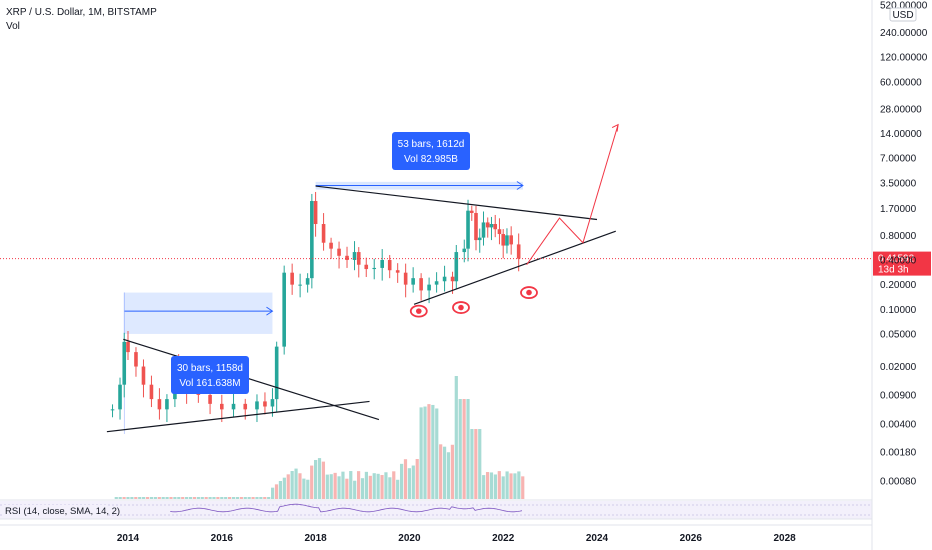  Describe the element at coordinates (62, 511) in the screenshot. I see `rsi-label: RSI (14, close, SMA, 14, 2)` at that location.